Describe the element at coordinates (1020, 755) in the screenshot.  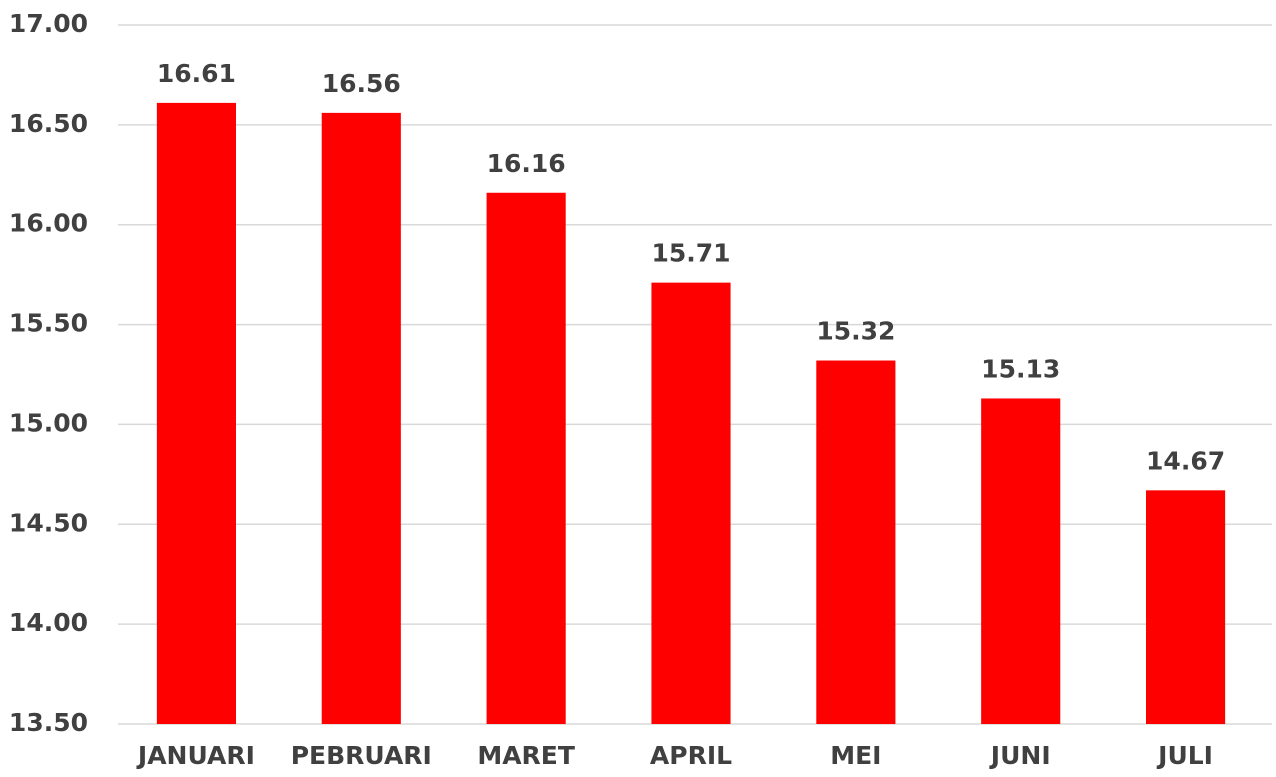
I see `x-tick-label: JUNI` at that location.